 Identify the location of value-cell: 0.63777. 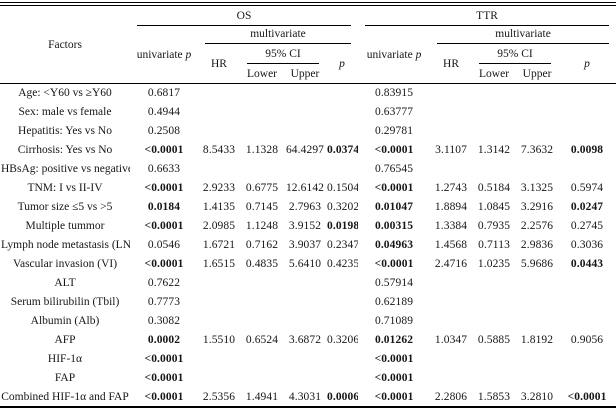
(394, 112).